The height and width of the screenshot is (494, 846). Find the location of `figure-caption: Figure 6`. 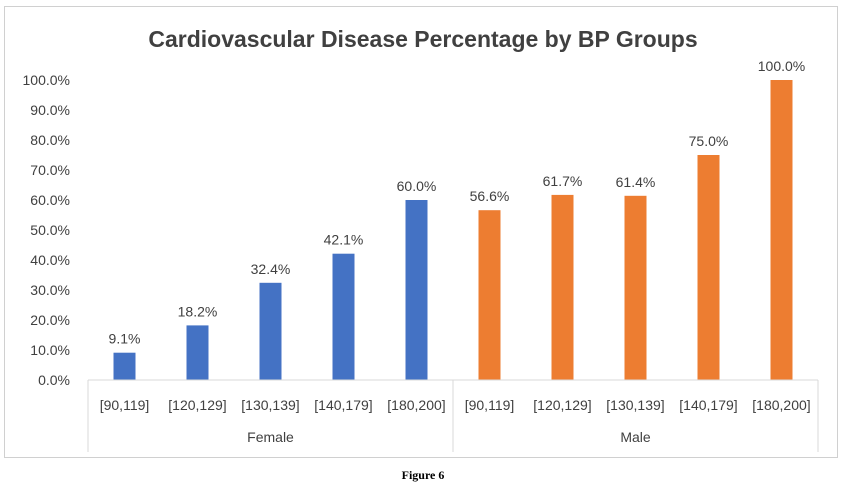

figure-caption: Figure 6 is located at coordinates (423, 475).